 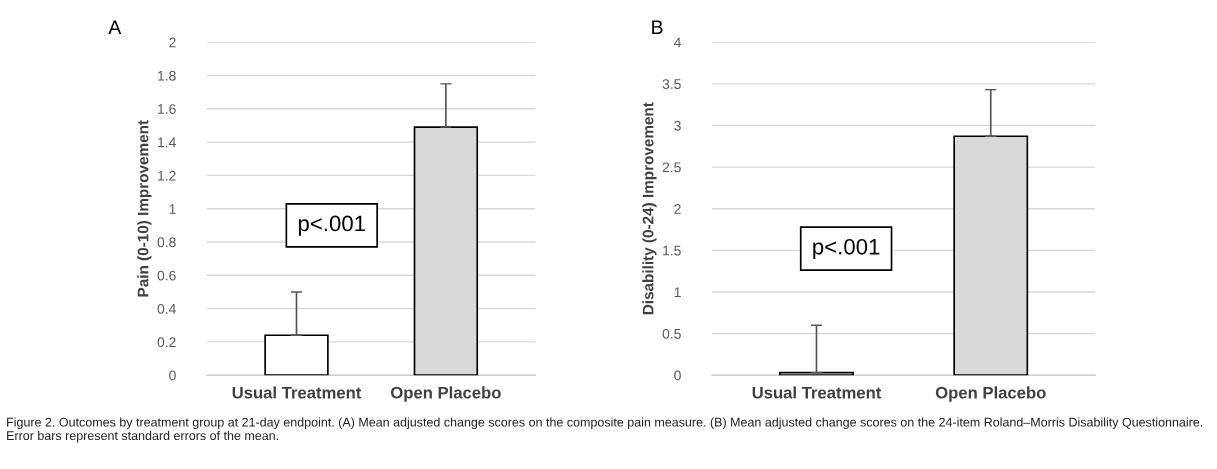 What do you see at coordinates (166, 242) in the screenshot?
I see `y-tick-label: 0.8` at bounding box center [166, 242].